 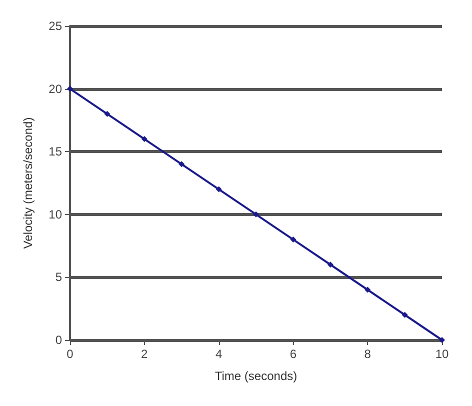 What do you see at coordinates (293, 354) in the screenshot?
I see `x-tick-label: 6` at bounding box center [293, 354].